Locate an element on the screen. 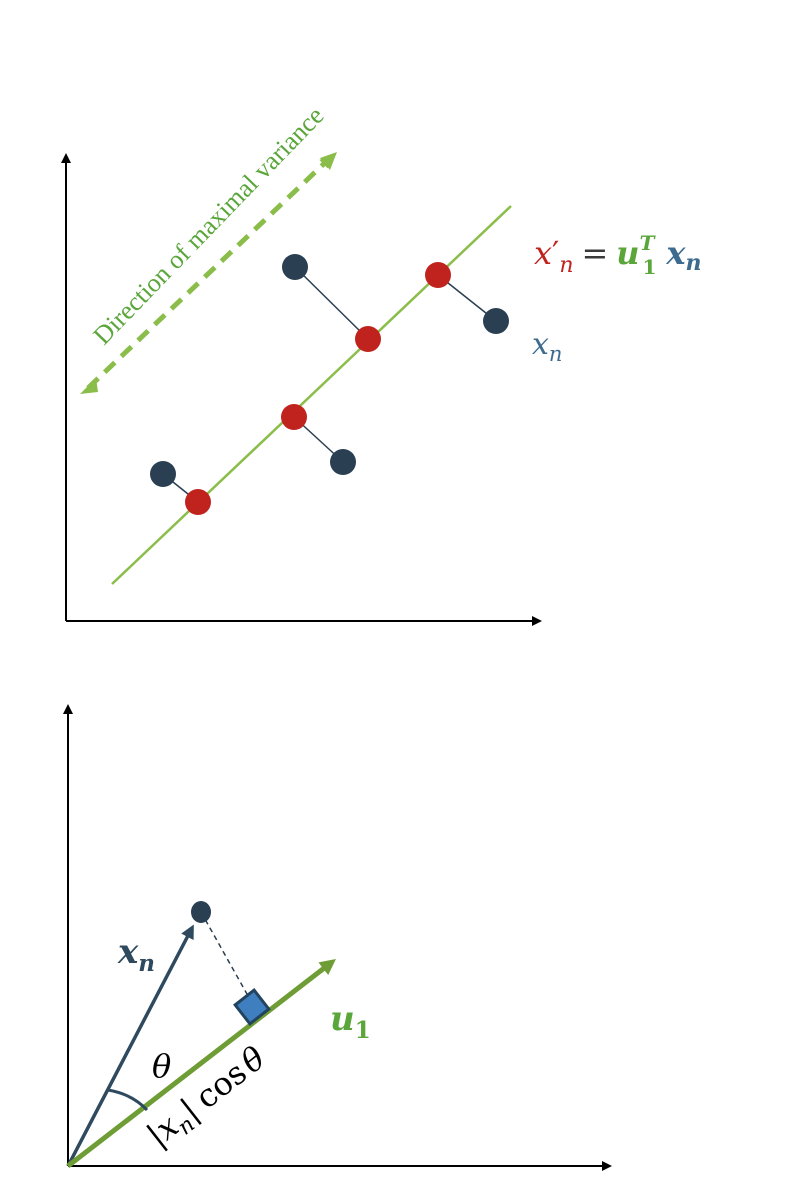 The image size is (786, 1202). direction-arrow-head is located at coordinates (328, 161).